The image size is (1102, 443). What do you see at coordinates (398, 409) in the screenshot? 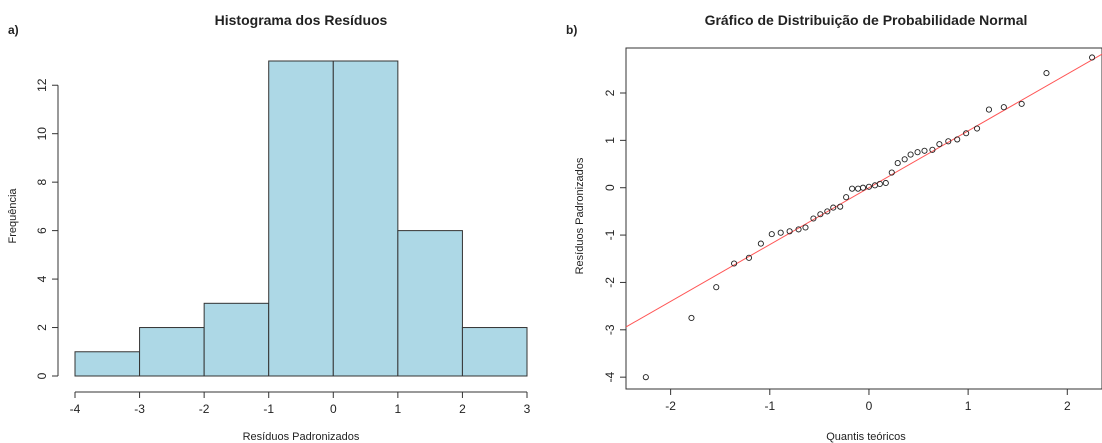
I see `histogram-x-tick-label: 1` at bounding box center [398, 409].